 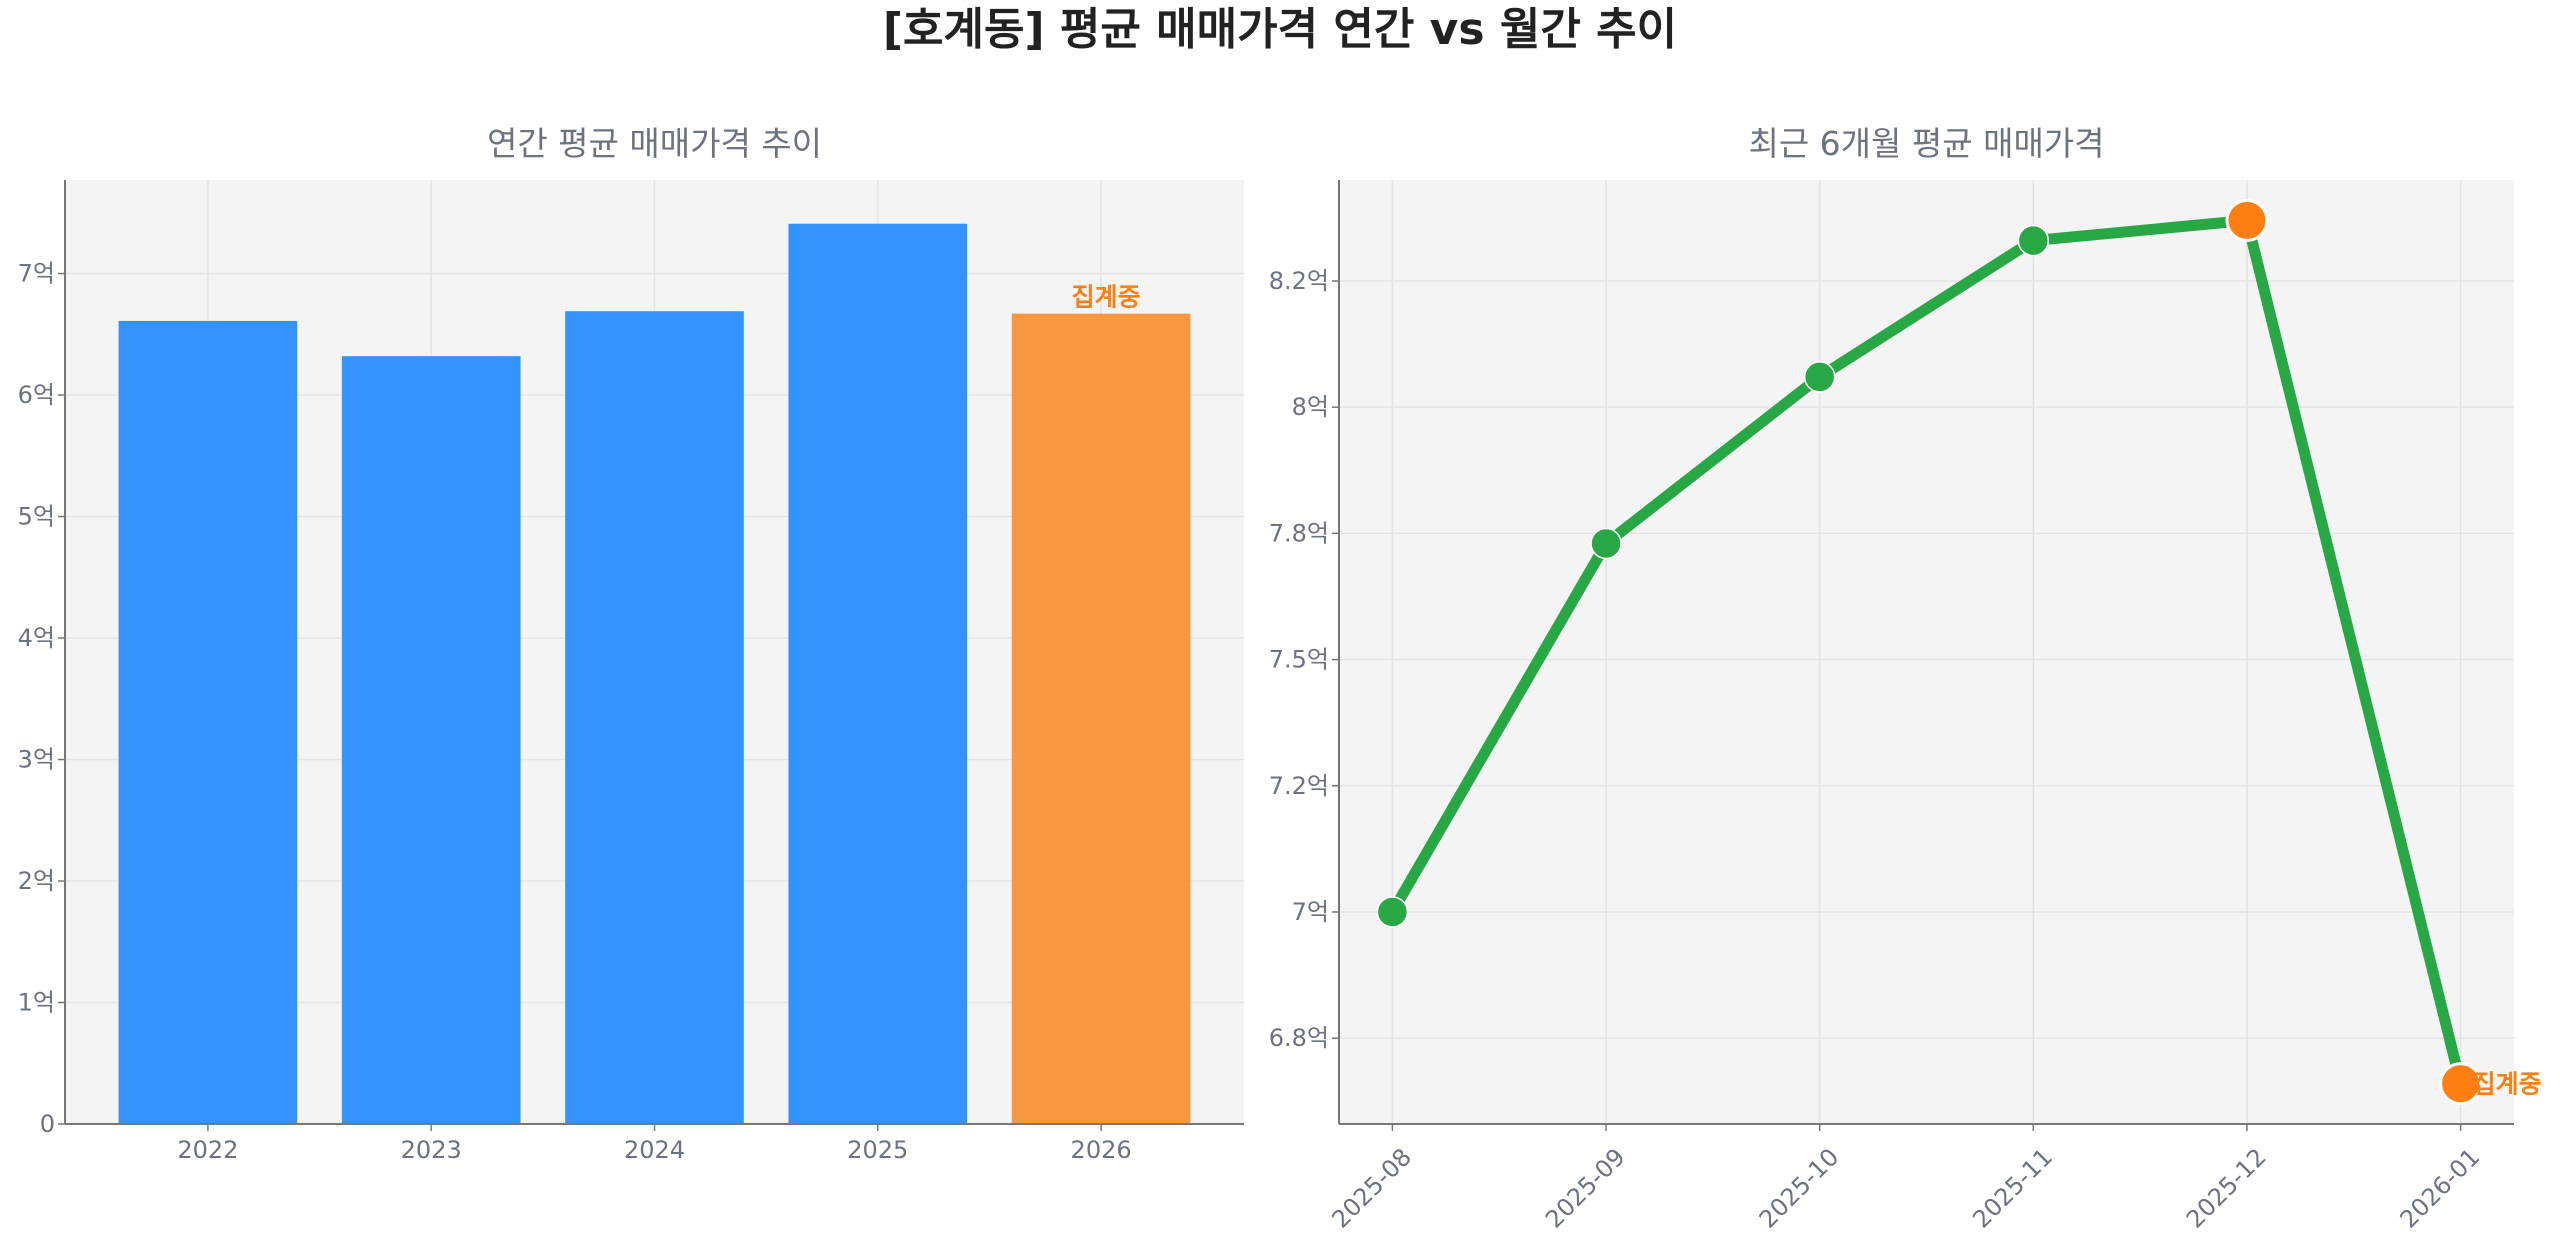 What do you see at coordinates (1926, 143) in the screenshot?
I see `subplot-title: 최근 6개월 평균 매매가격` at bounding box center [1926, 143].